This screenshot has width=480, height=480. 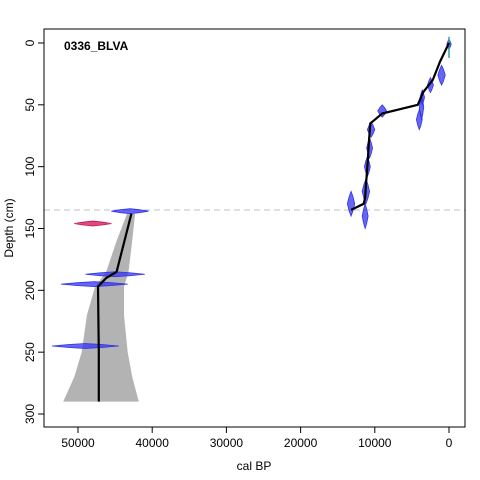 What do you see at coordinates (78, 443) in the screenshot?
I see `x-tick-label: 50000` at bounding box center [78, 443].